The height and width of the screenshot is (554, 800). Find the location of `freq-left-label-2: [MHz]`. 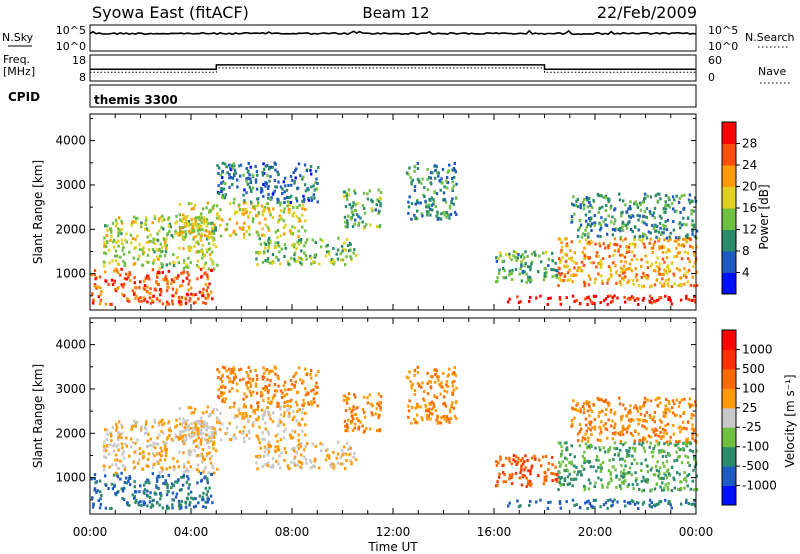

freq-left-label-2: [MHz] is located at coordinates (19, 71).